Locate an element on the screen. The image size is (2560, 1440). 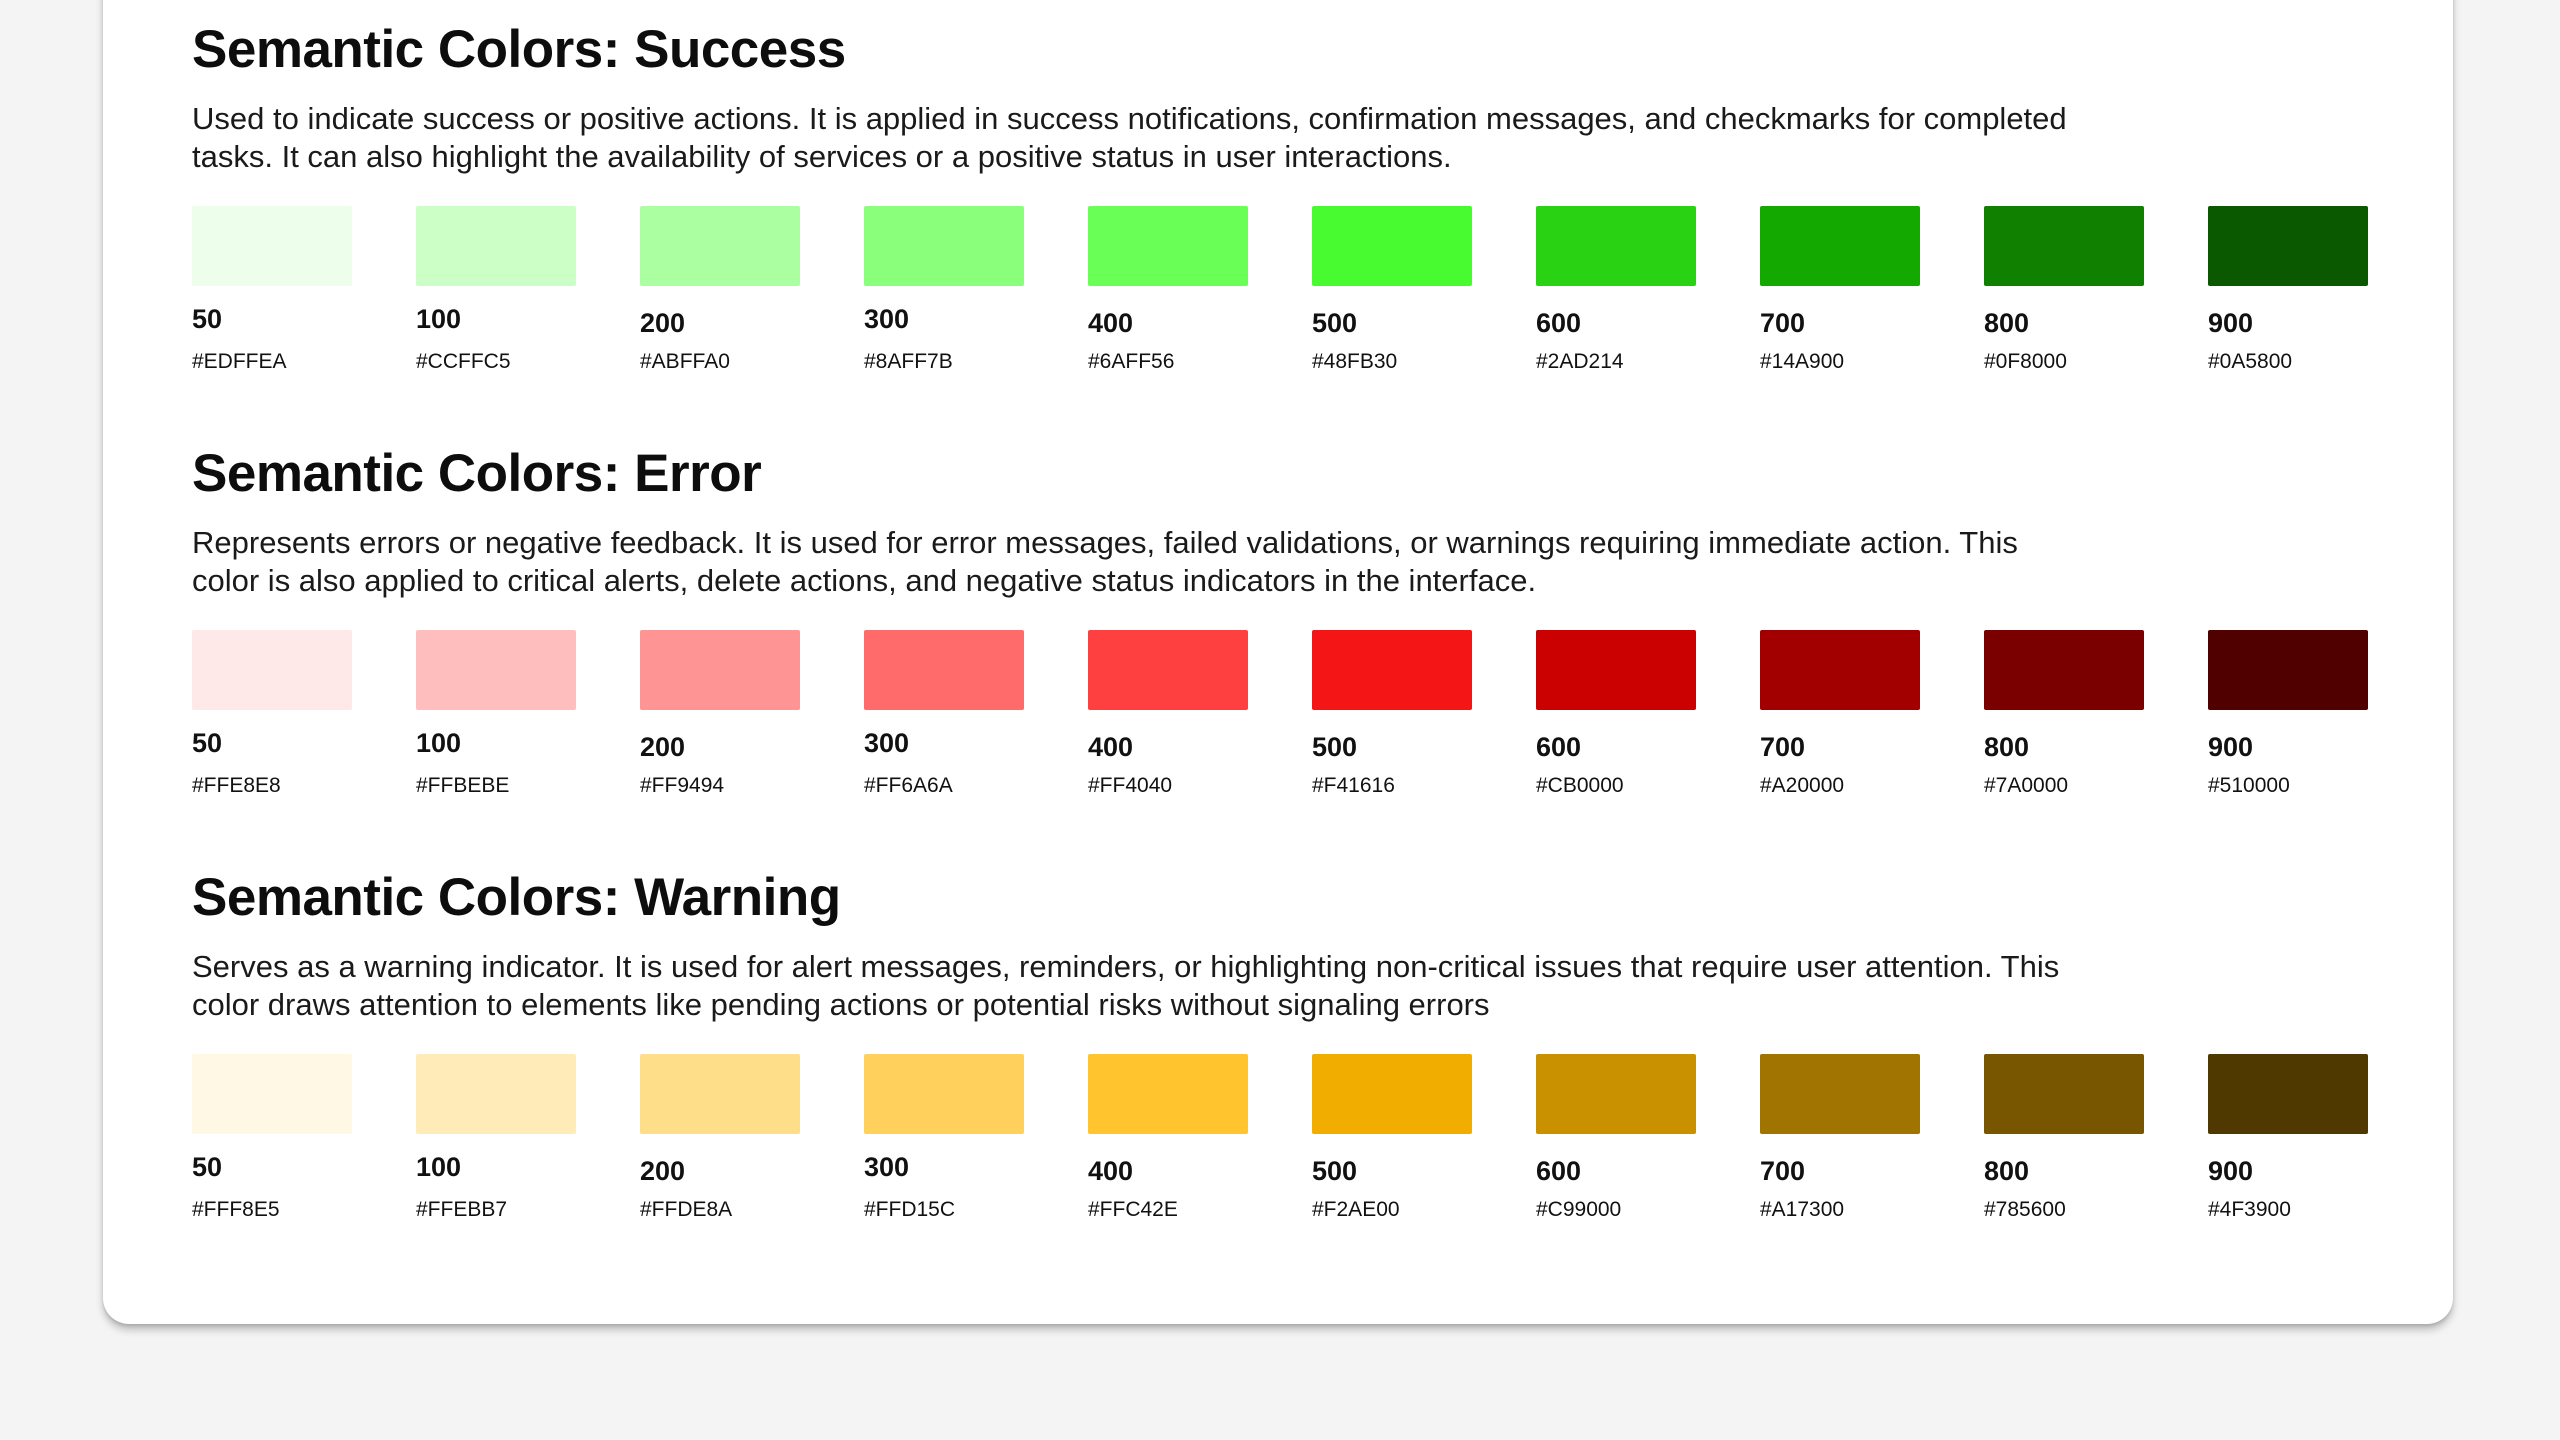
hex-code: #48FB30 is located at coordinates (1355, 361).